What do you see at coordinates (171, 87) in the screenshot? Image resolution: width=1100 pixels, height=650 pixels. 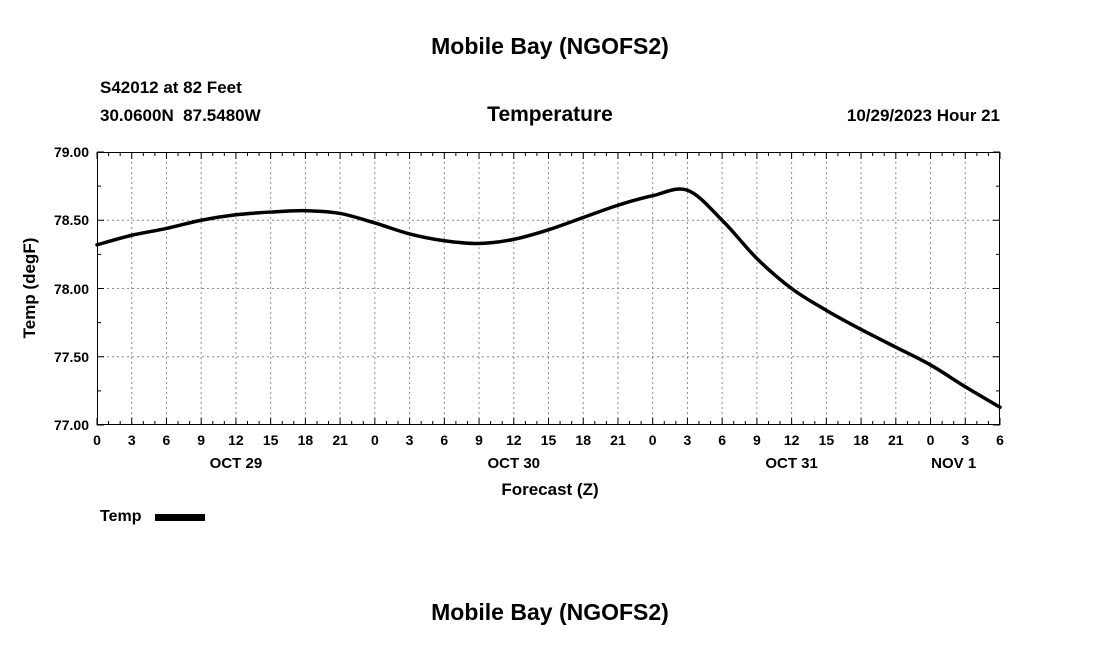 I see `station-id: S42012 at 82 Feet` at bounding box center [171, 87].